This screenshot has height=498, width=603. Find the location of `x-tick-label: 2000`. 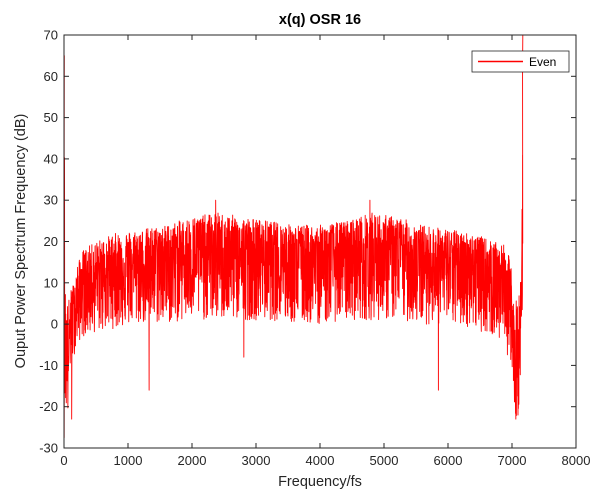

x-tick-label: 2000 is located at coordinates (192, 460).